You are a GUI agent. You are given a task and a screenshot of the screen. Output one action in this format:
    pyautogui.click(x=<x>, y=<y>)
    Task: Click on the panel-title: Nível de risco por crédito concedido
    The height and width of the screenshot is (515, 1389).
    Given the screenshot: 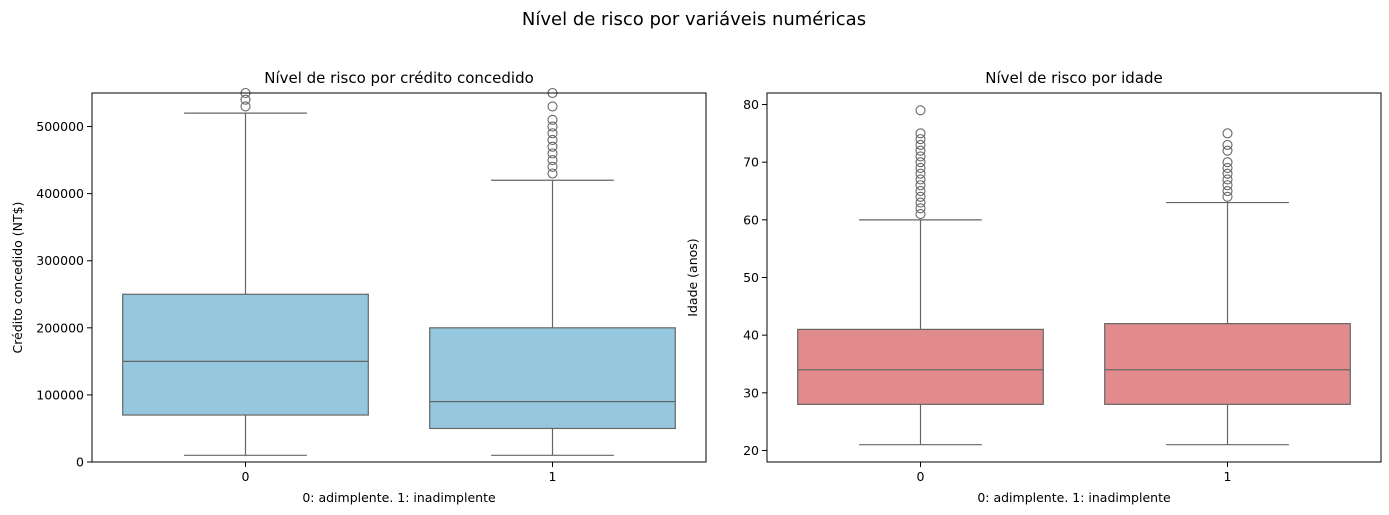 What is the action you would take?
    pyautogui.click(x=399, y=78)
    